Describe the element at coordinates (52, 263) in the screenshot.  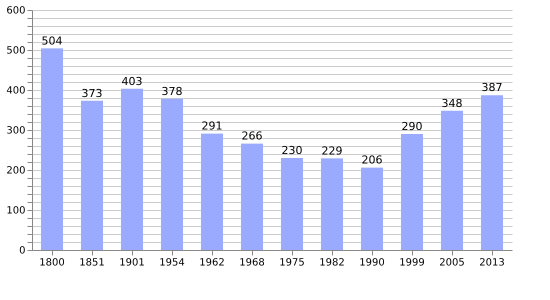
I see `x-tick-label: 1800` at that location.